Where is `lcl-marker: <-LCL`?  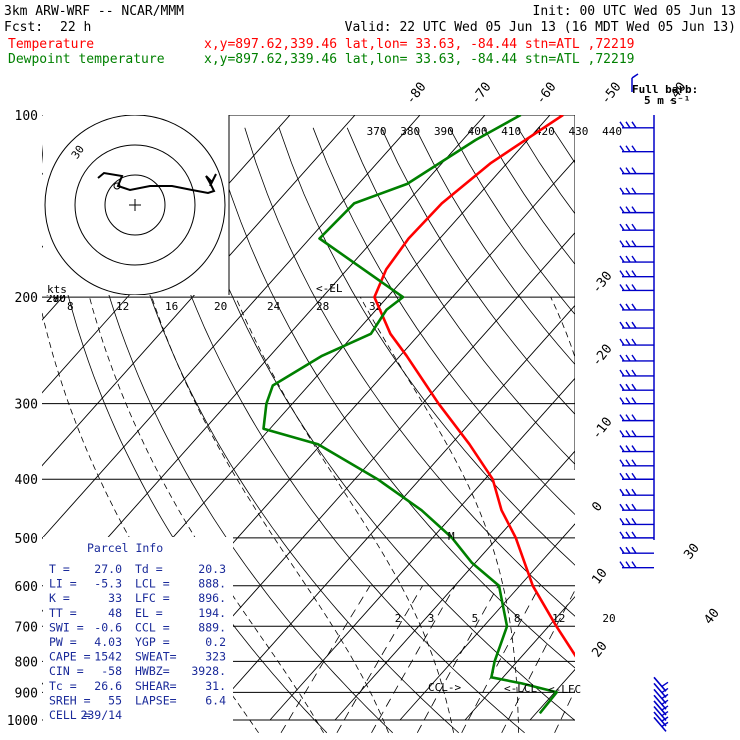 lcl-marker: <-LCL is located at coordinates (520, 688).